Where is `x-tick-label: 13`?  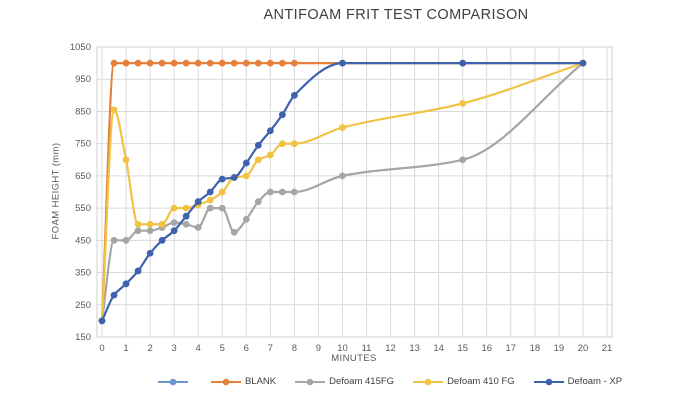 x-tick-label: 13 is located at coordinates (414, 348).